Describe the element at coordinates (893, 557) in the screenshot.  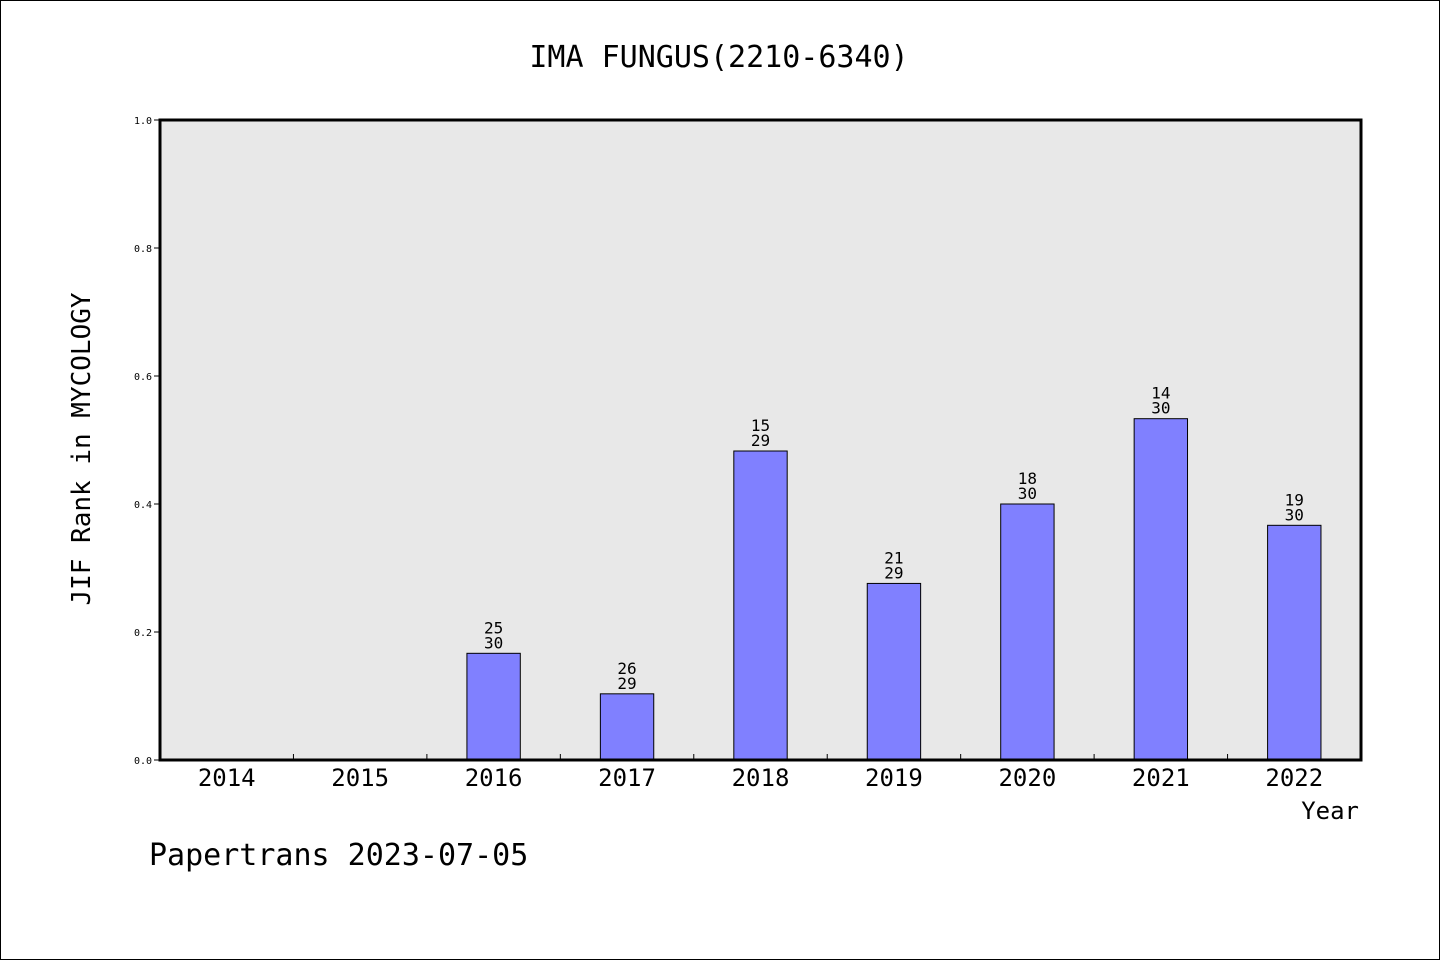
I see `bar-rank-label: 21` at that location.